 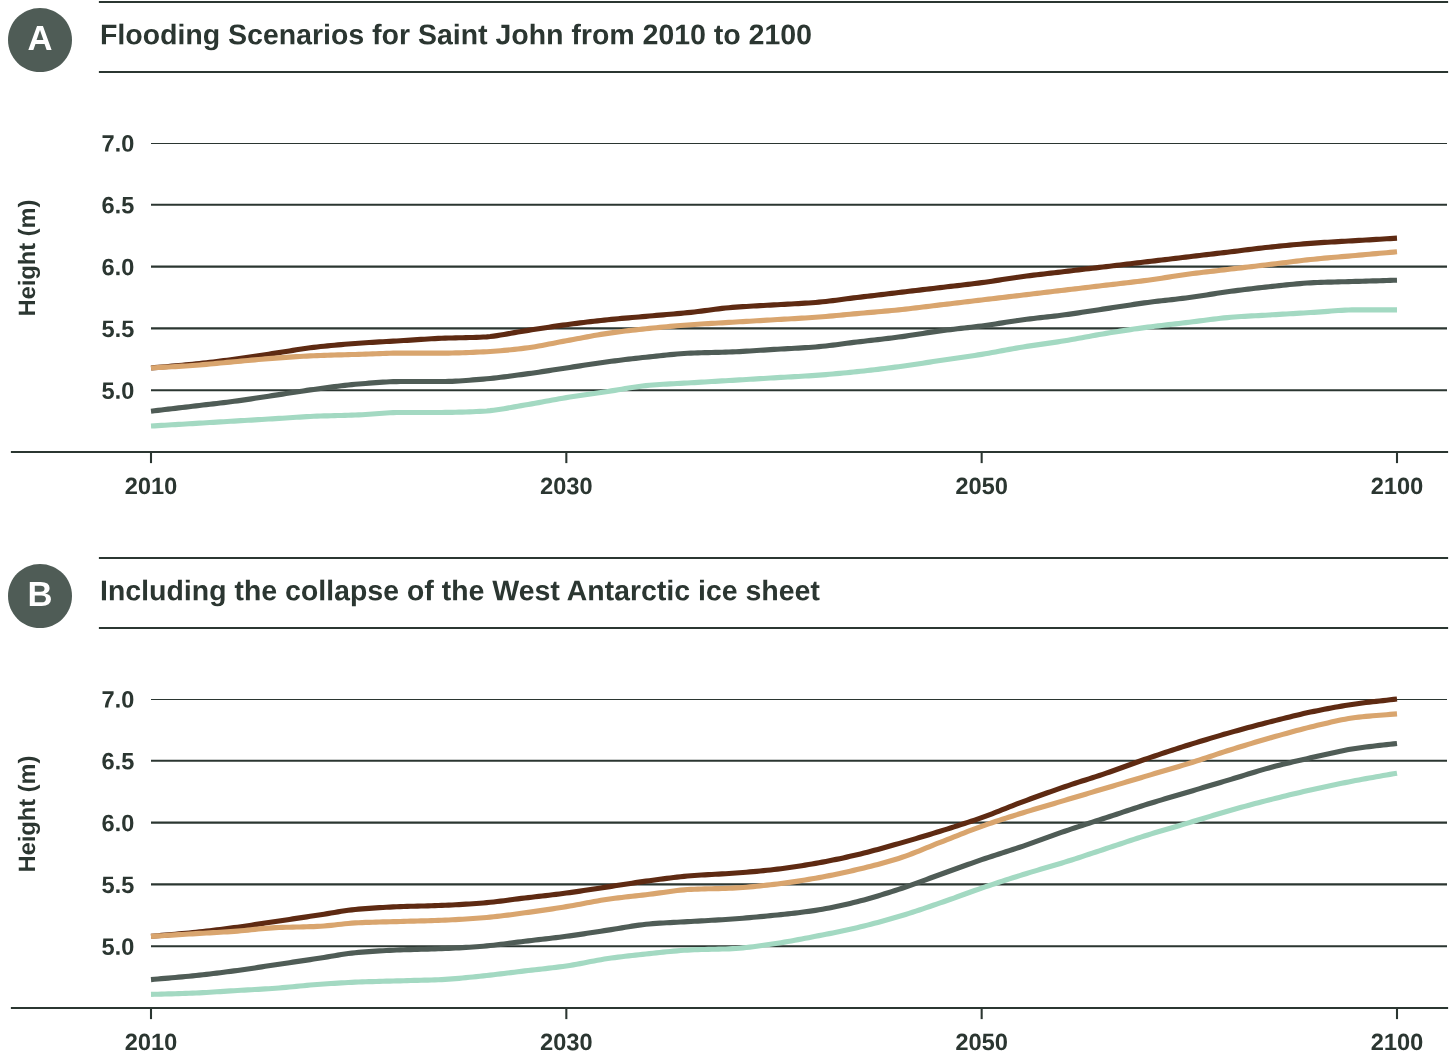 What do you see at coordinates (40, 594) in the screenshot?
I see `text: B` at bounding box center [40, 594].